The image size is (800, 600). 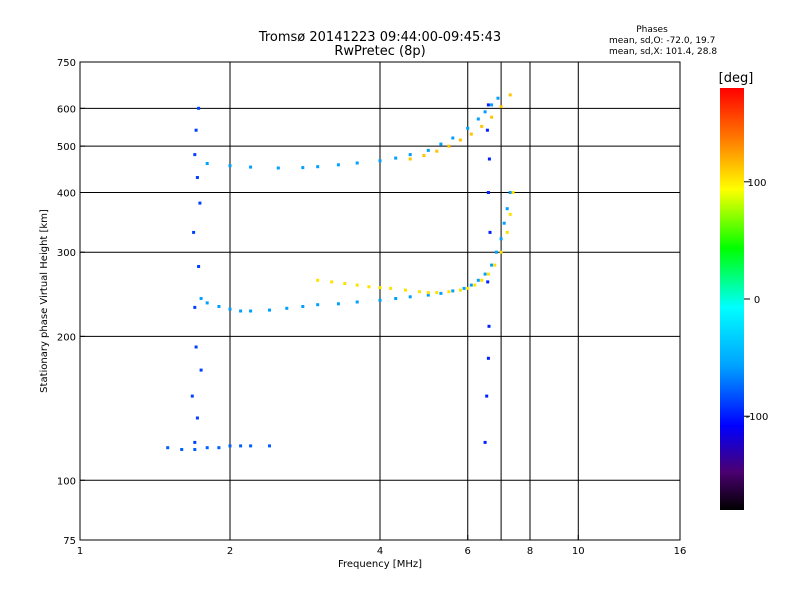 I want to click on y-axis-ticks: 75 100 200 300 400 500 600 750, so click(x=71, y=302).